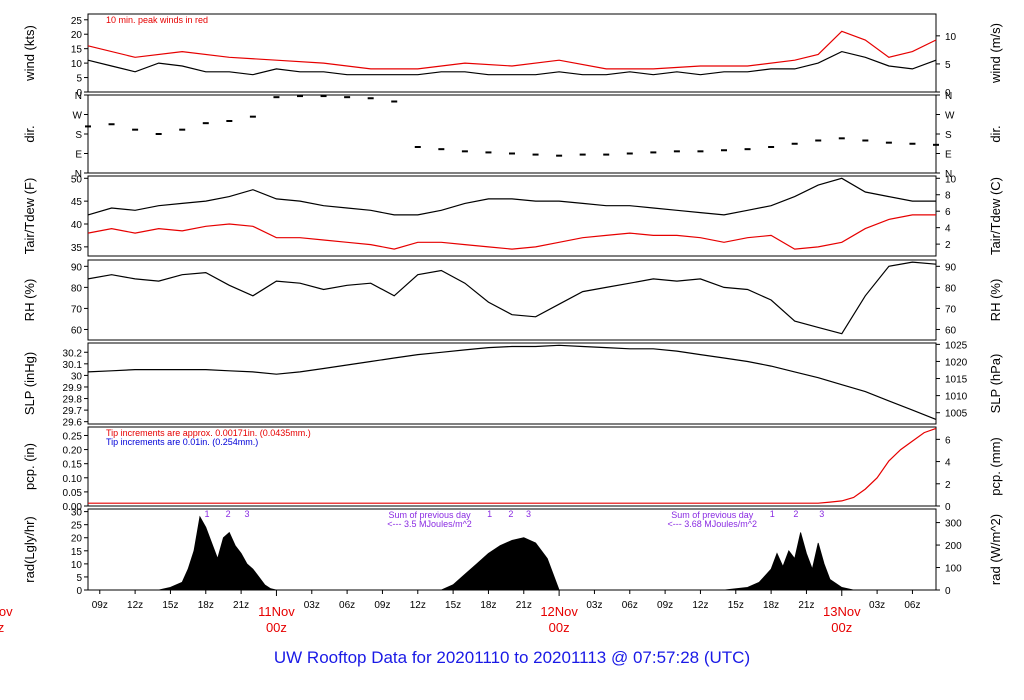 The image size is (1024, 700). What do you see at coordinates (77, 248) in the screenshot?
I see `temp-ytick-label: 35` at bounding box center [77, 248].